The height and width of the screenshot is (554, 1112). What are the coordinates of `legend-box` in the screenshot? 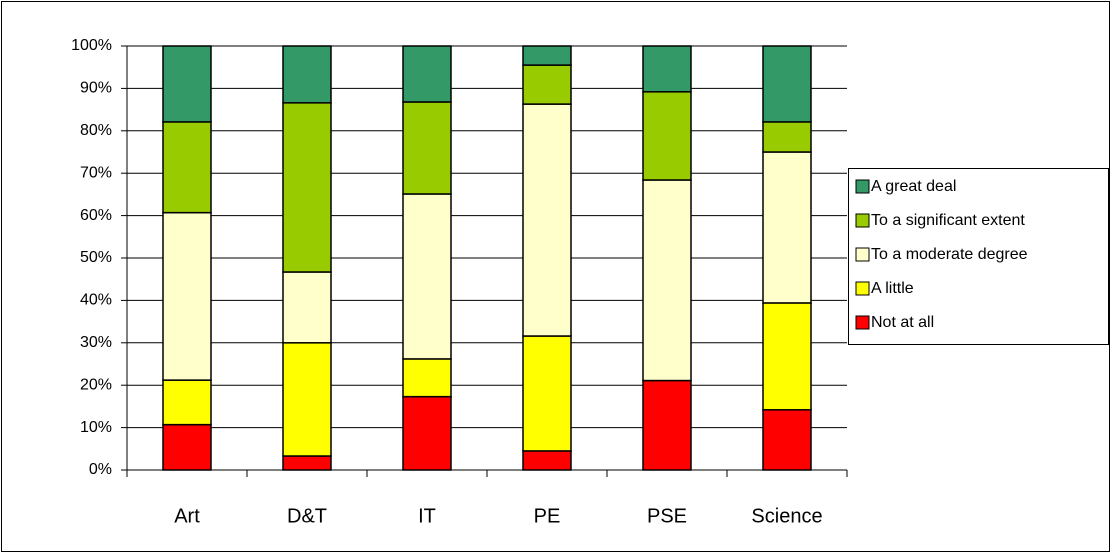 It's located at (978, 256).